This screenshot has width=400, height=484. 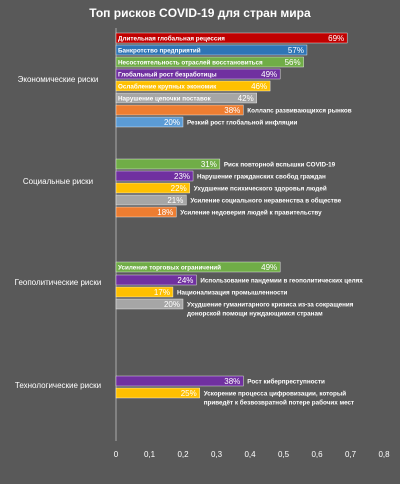 What do you see at coordinates (58, 79) in the screenshot?
I see `group-label: Экономические риски` at bounding box center [58, 79].